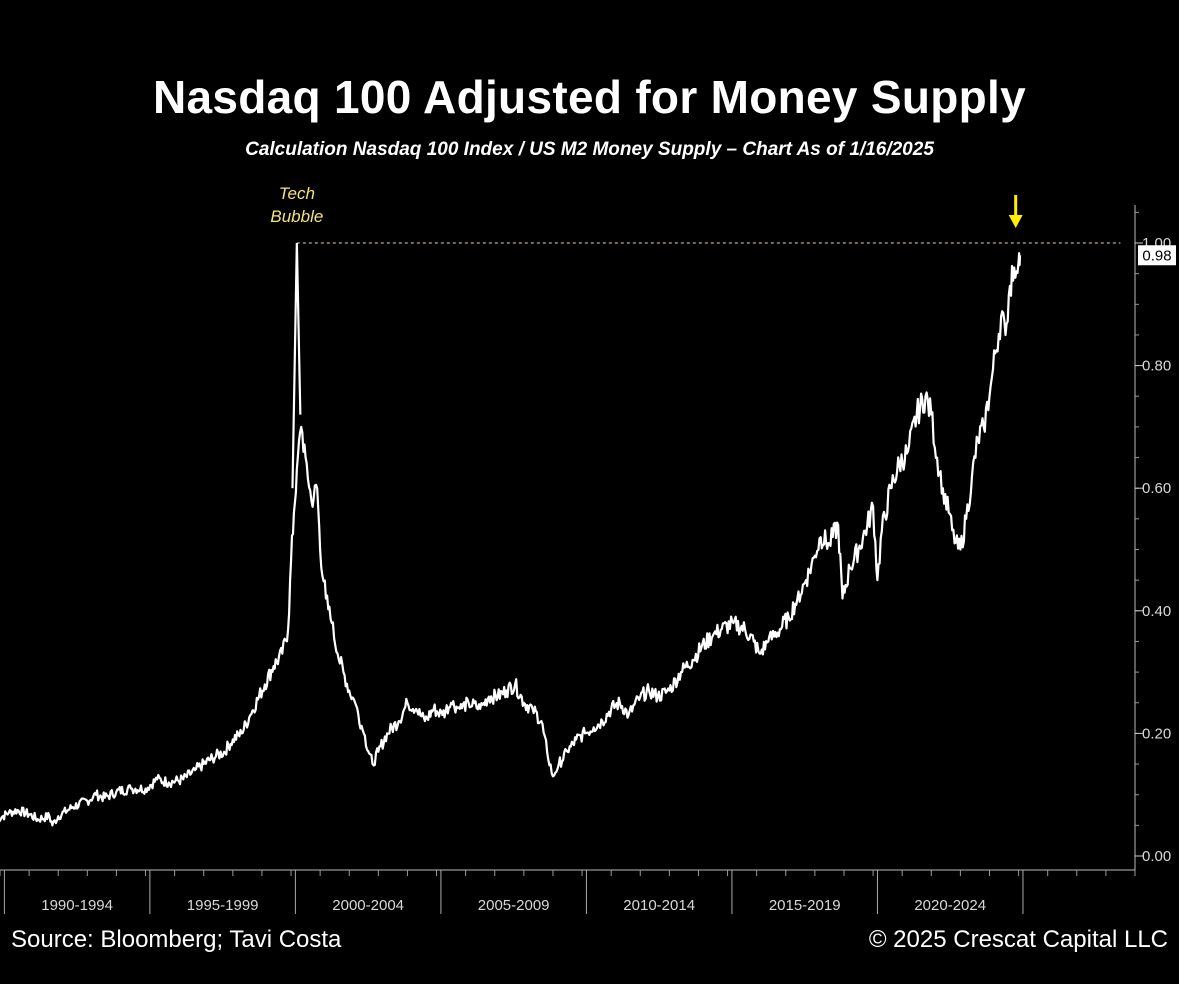 This screenshot has height=984, width=1179. I want to click on x-period-label: 2000-2004, so click(368, 905).